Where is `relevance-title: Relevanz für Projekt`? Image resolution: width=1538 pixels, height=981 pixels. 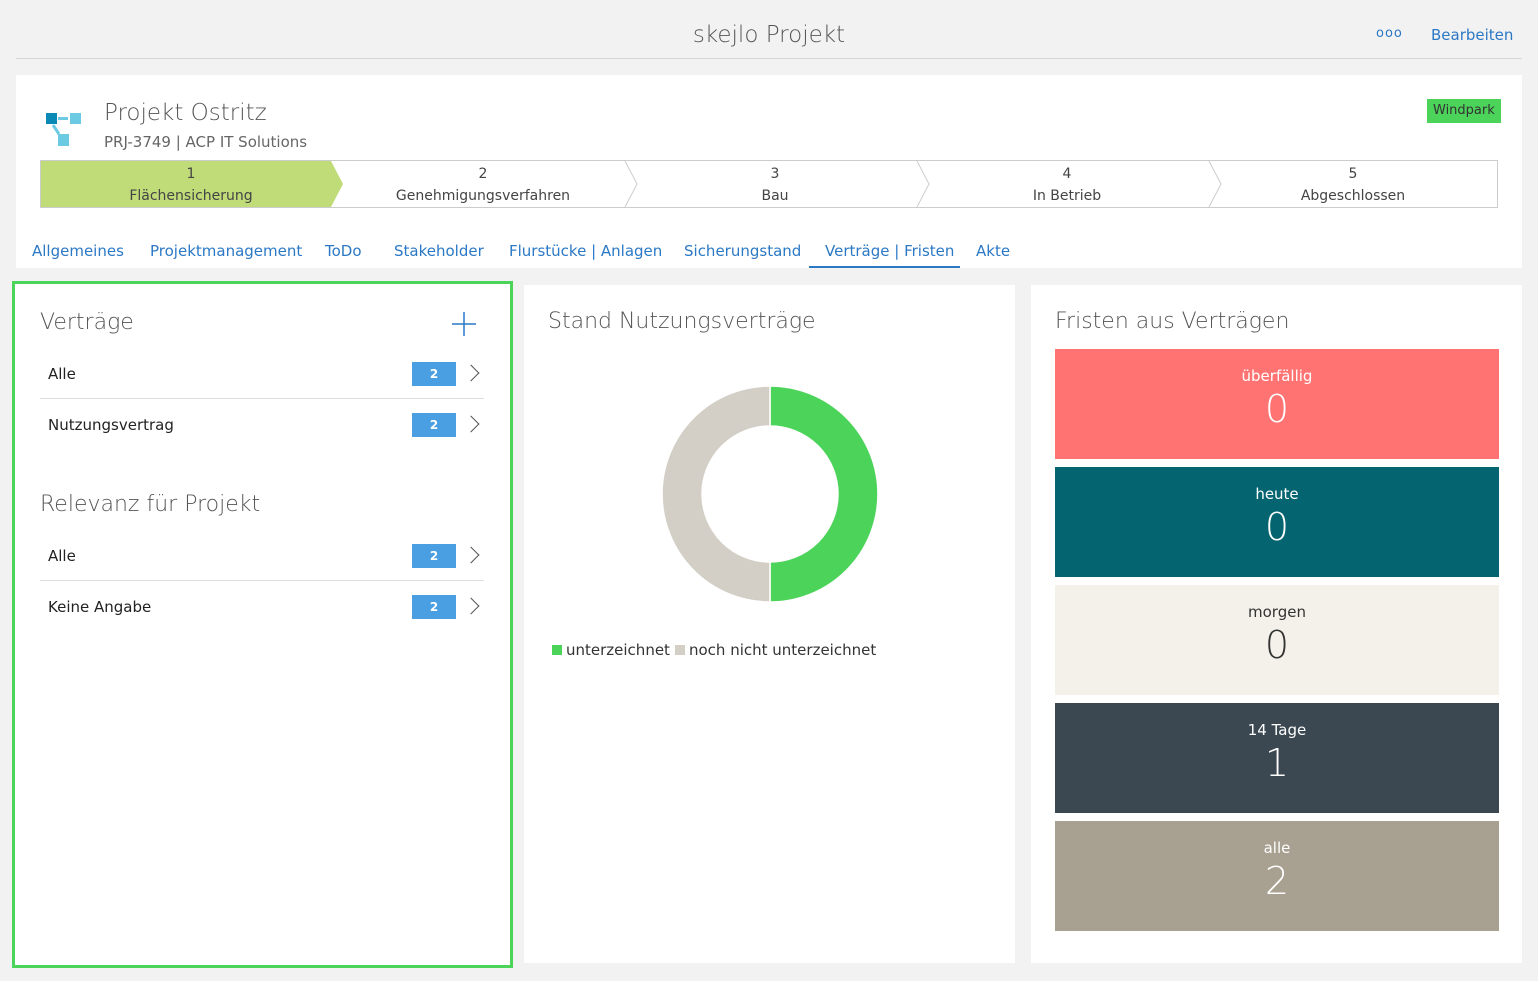 relevance-title: Relevanz für Projekt is located at coordinates (150, 504).